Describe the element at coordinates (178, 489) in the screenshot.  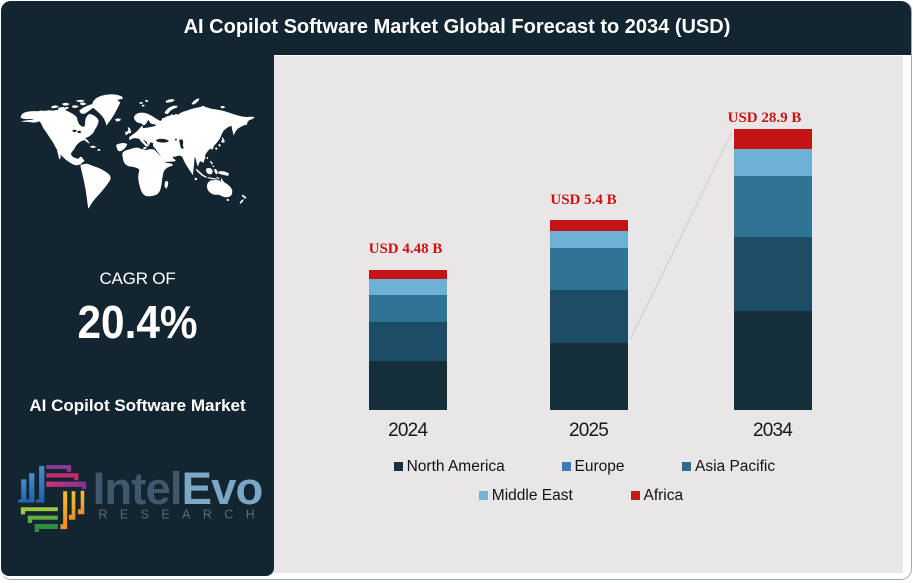
I see `svg-text: IntelEvo` at that location.